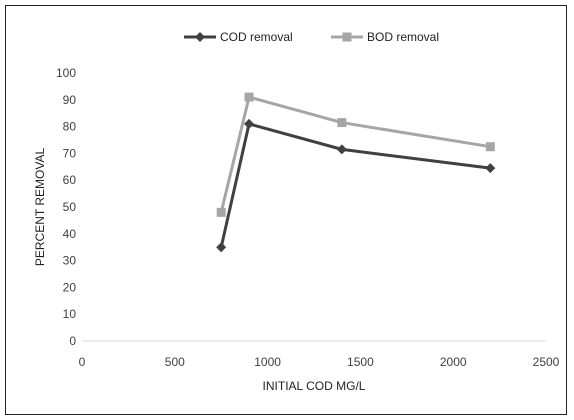 Image resolution: width=574 pixels, height=420 pixels. What do you see at coordinates (40, 207) in the screenshot?
I see `y-axis-title: PERCENT REMOVAL` at bounding box center [40, 207].